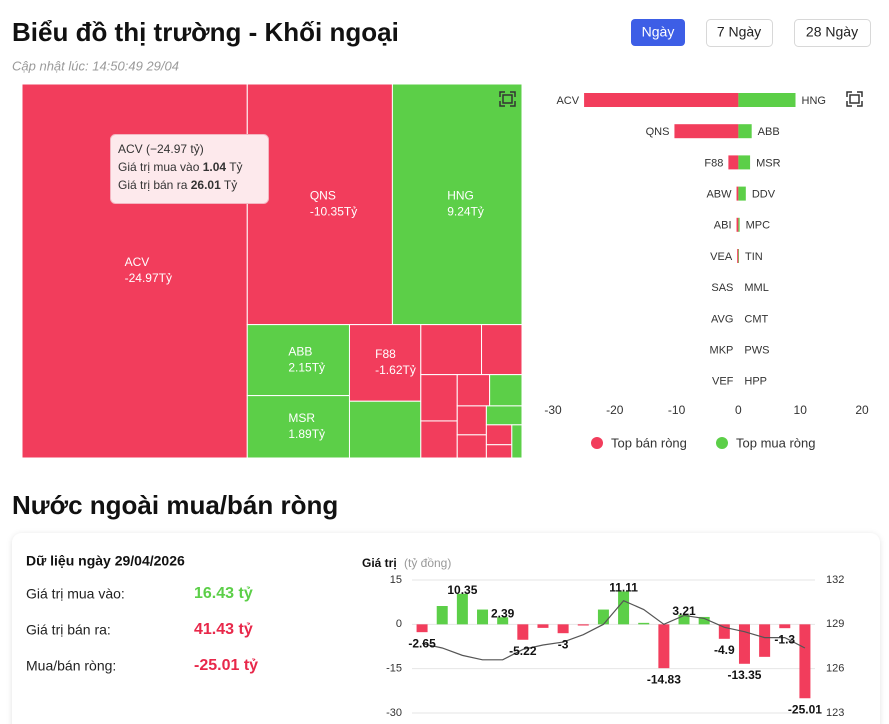 This screenshot has height=724, width=889. Describe the element at coordinates (563, 644) in the screenshot. I see `bar-value-label: -3` at that location.